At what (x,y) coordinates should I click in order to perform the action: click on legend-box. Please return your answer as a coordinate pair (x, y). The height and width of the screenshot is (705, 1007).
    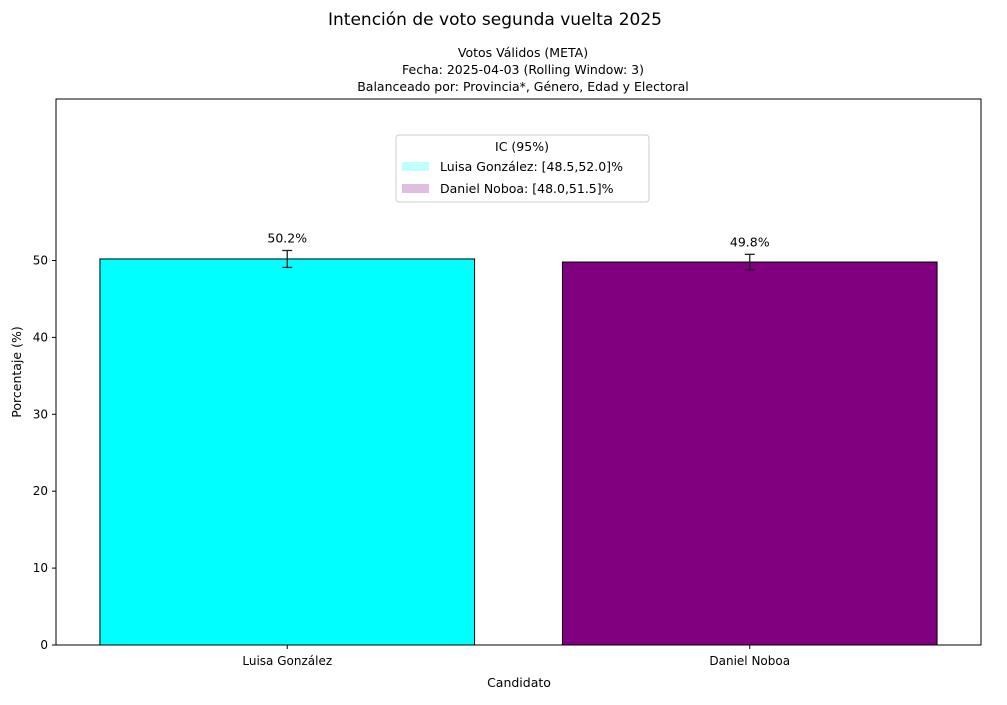
    Looking at the image, I should click on (522, 168).